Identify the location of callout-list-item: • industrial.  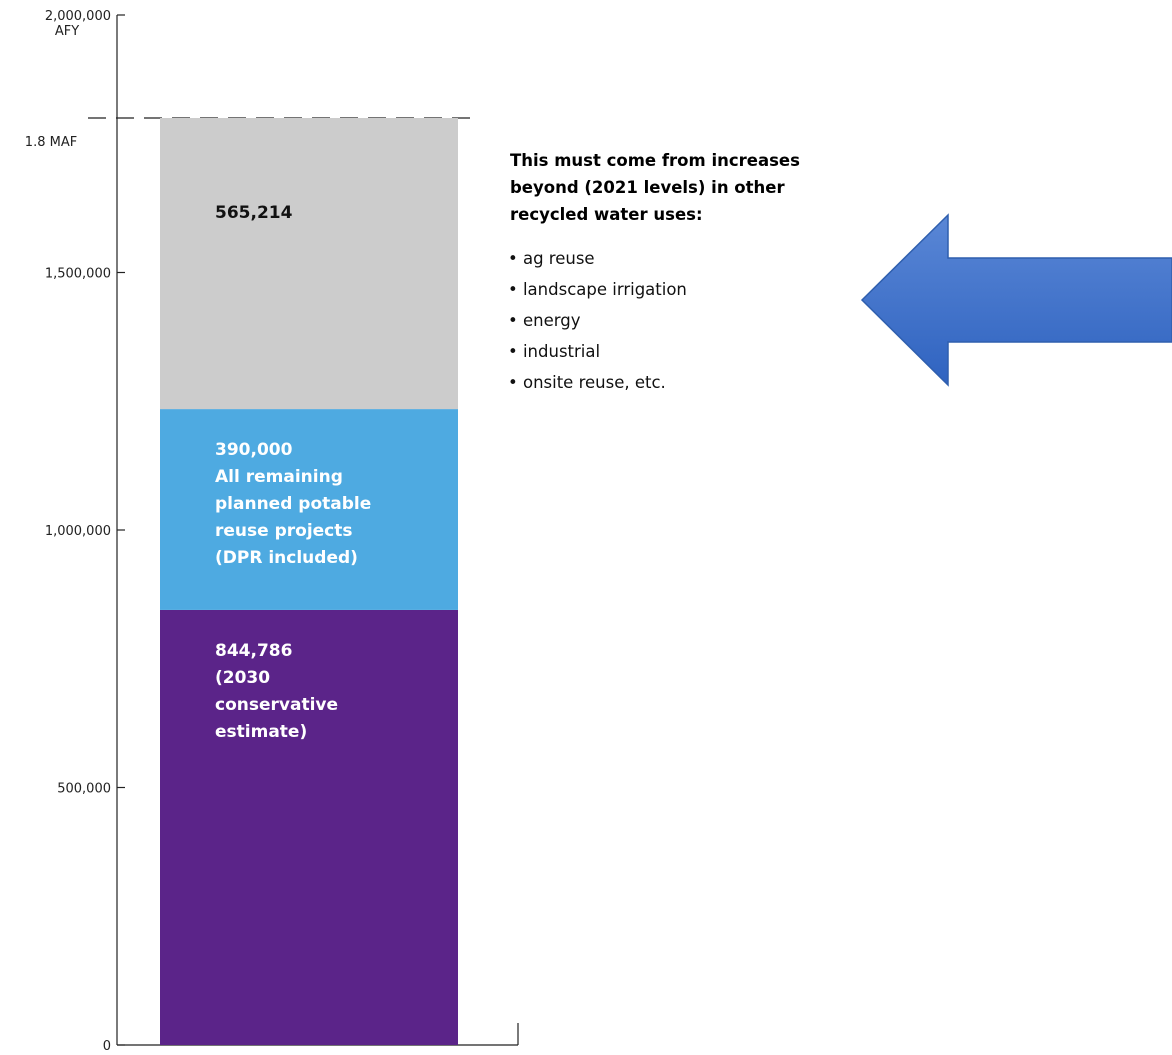
(554, 351).